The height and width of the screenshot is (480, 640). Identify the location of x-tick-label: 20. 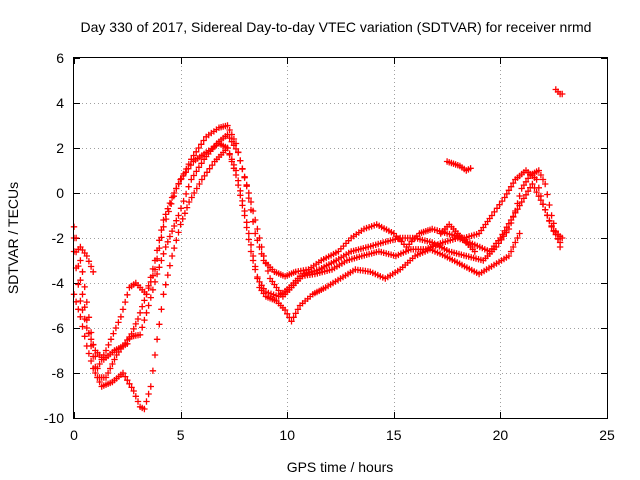
(501, 435).